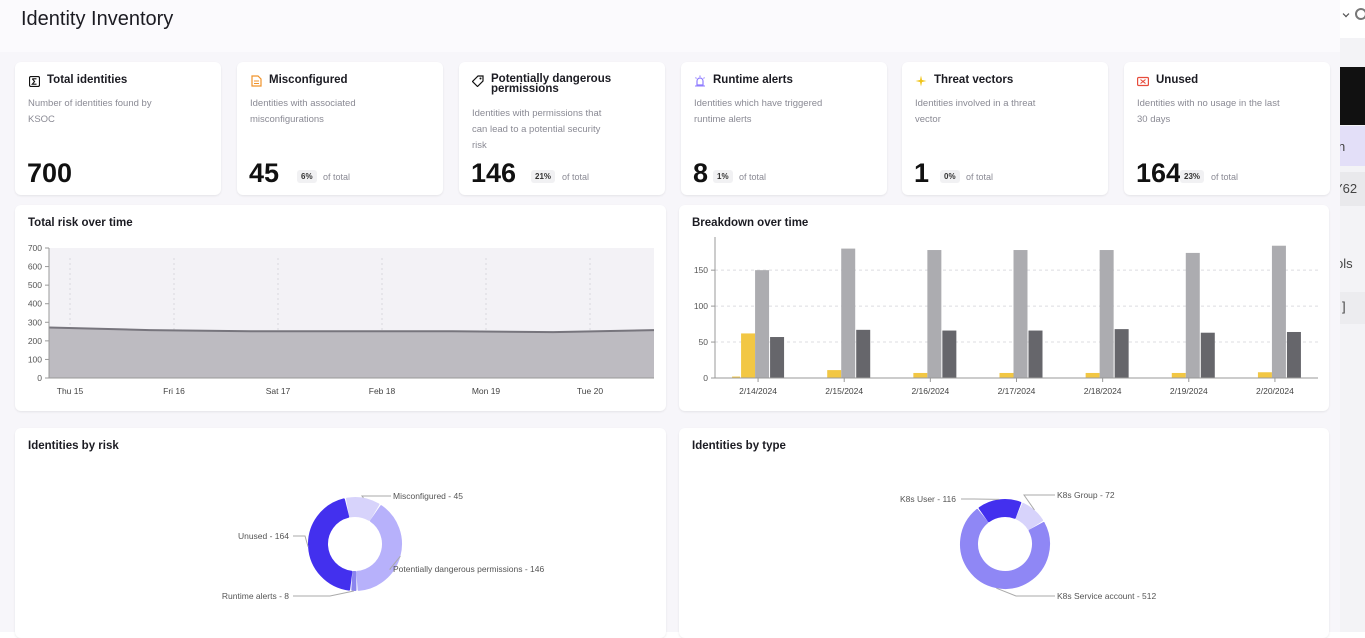  I want to click on slice-label: K8s Group - 72, so click(1086, 495).